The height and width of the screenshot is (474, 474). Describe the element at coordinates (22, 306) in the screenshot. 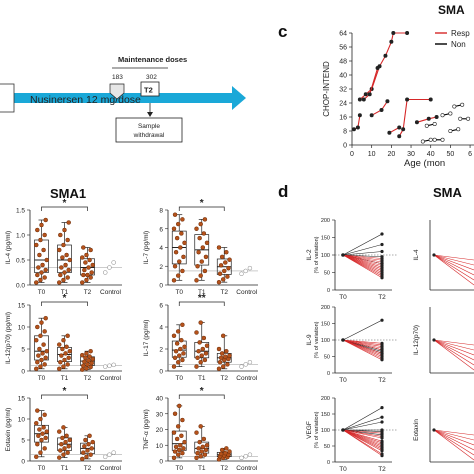

I see `b-y-tick-label: 15` at that location.